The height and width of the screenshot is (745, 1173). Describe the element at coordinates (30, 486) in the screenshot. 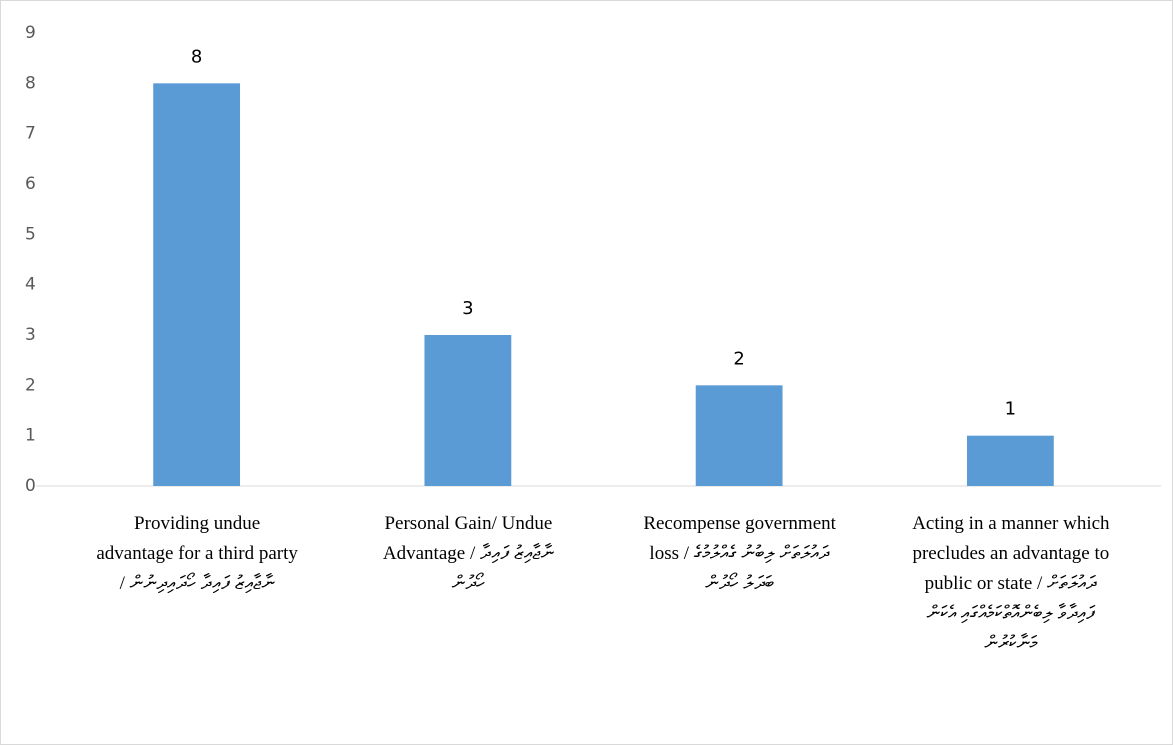

I see `y-tick-label: 0` at that location.